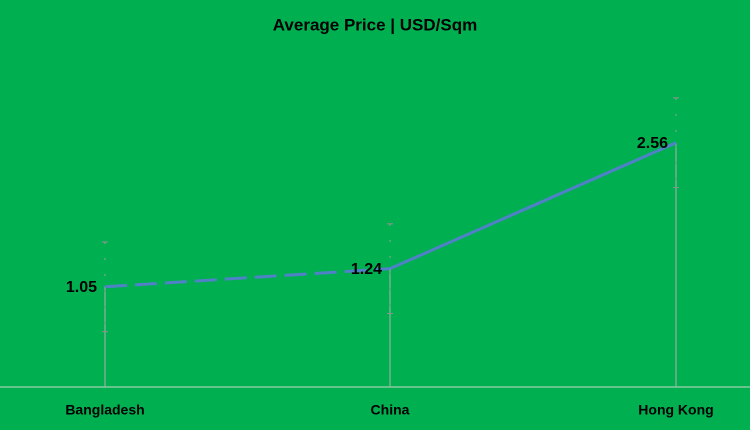 The image size is (750, 430). What do you see at coordinates (81, 287) in the screenshot?
I see `data-label: 1.05` at bounding box center [81, 287].